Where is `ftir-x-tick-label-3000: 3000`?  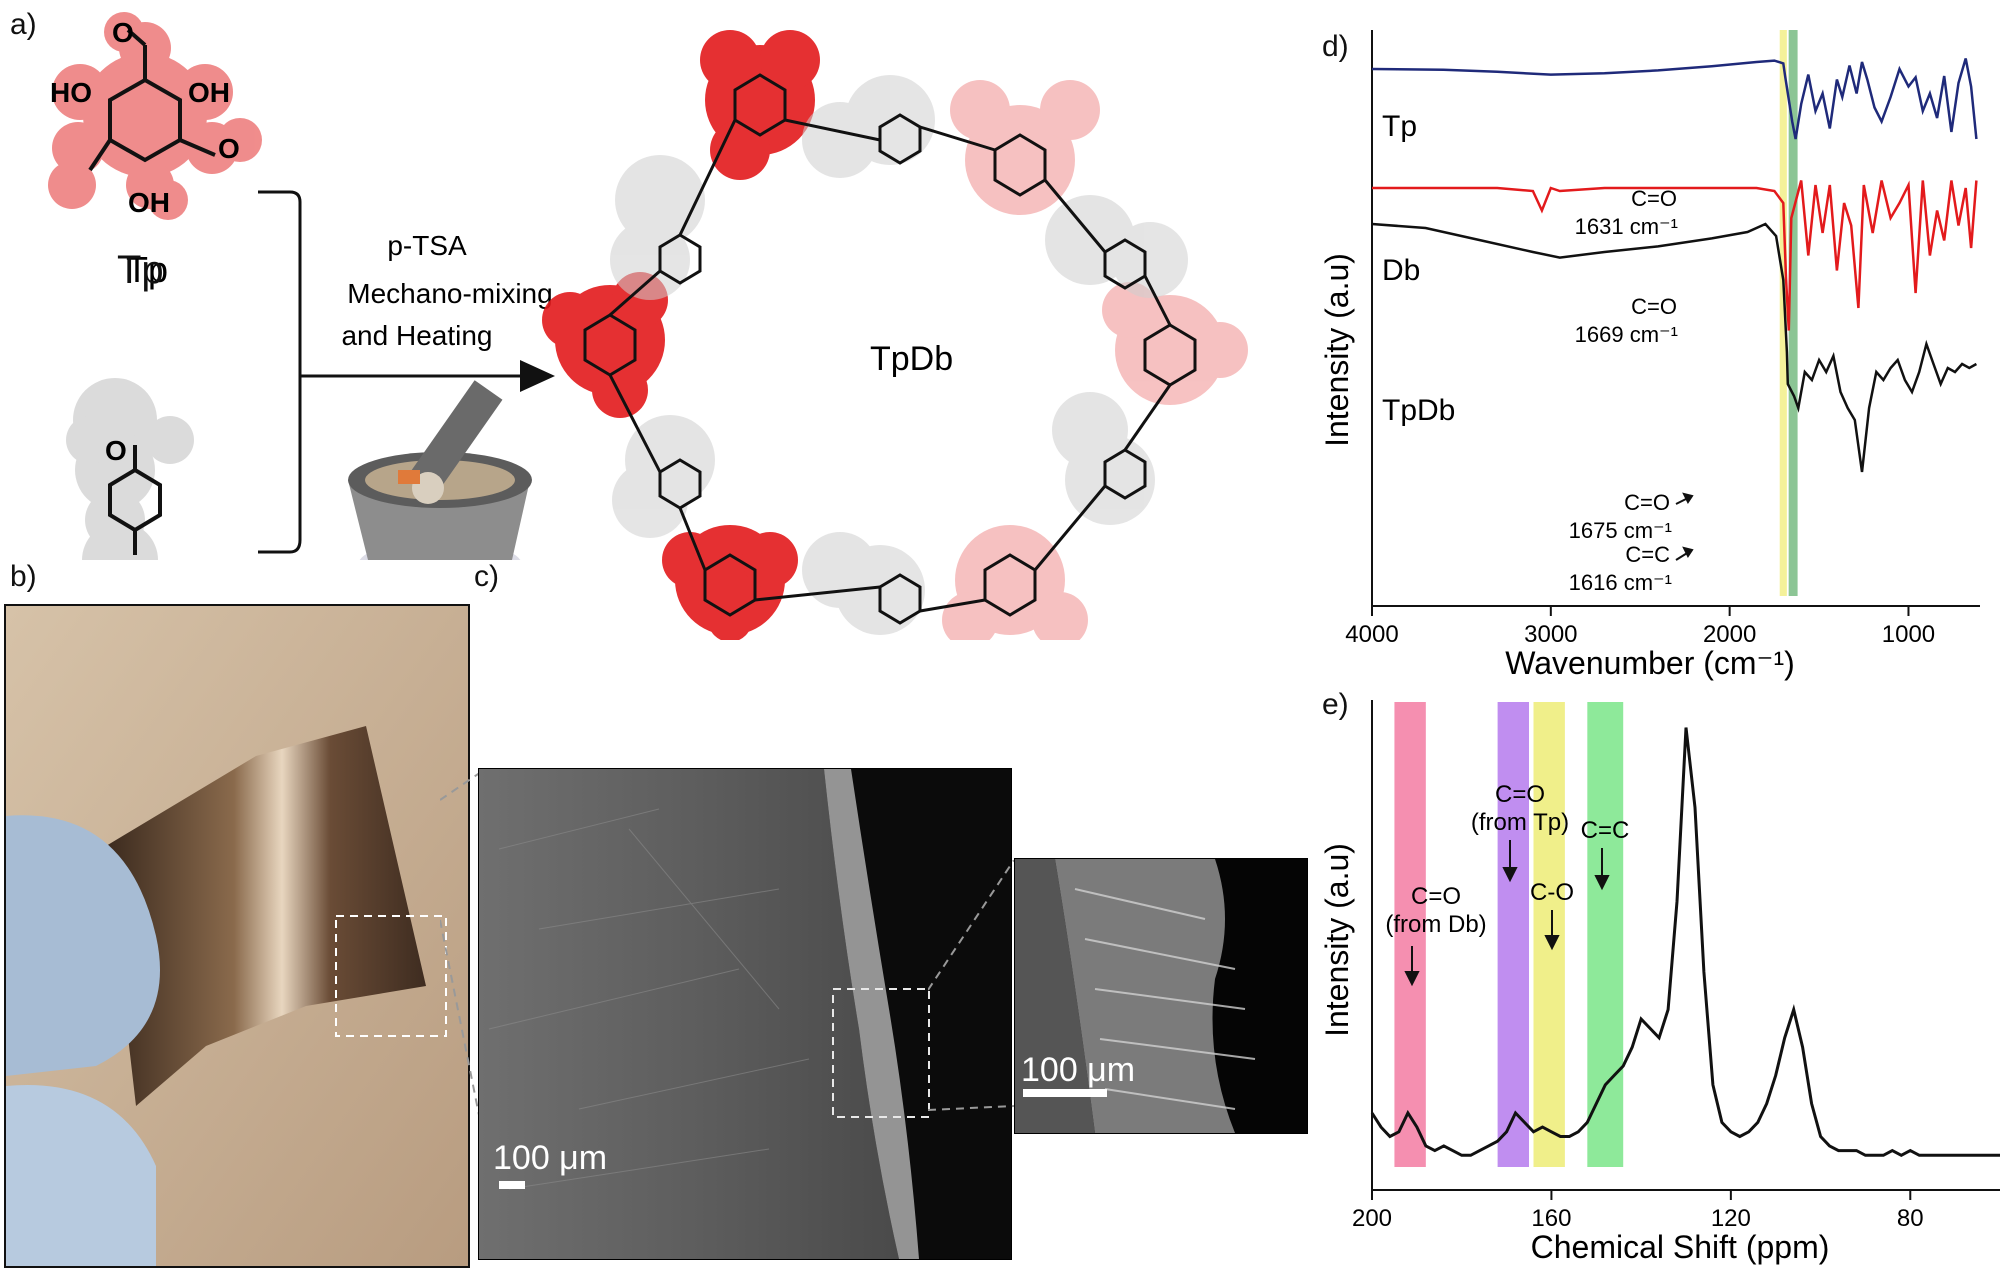 ftir-x-tick-label-3000: 3000 is located at coordinates (1550, 634).